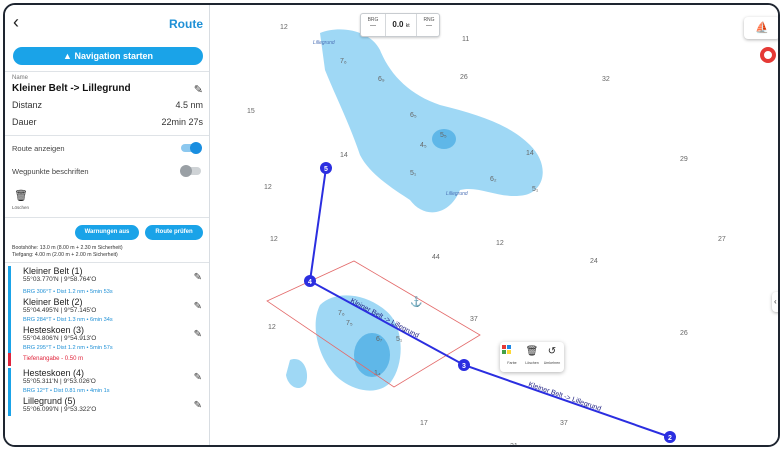 The height and width of the screenshot is (450, 783). What do you see at coordinates (606, 79) in the screenshot?
I see `depth-sounding: 32` at bounding box center [606, 79].